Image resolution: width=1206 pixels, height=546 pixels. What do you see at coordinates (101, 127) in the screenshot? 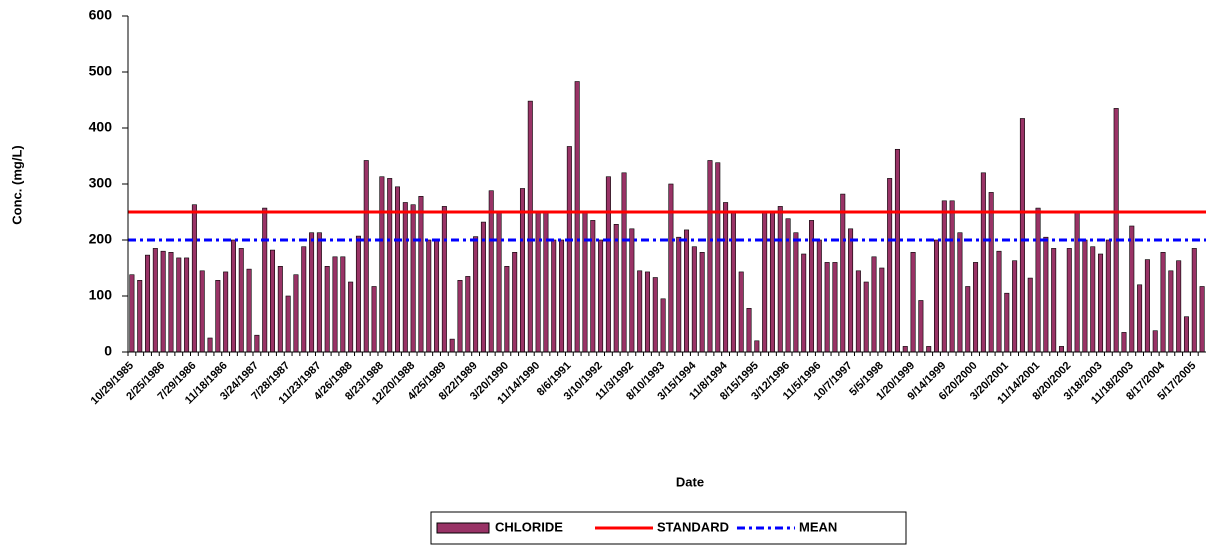
I see `y-tick-label: 400` at bounding box center [101, 127].